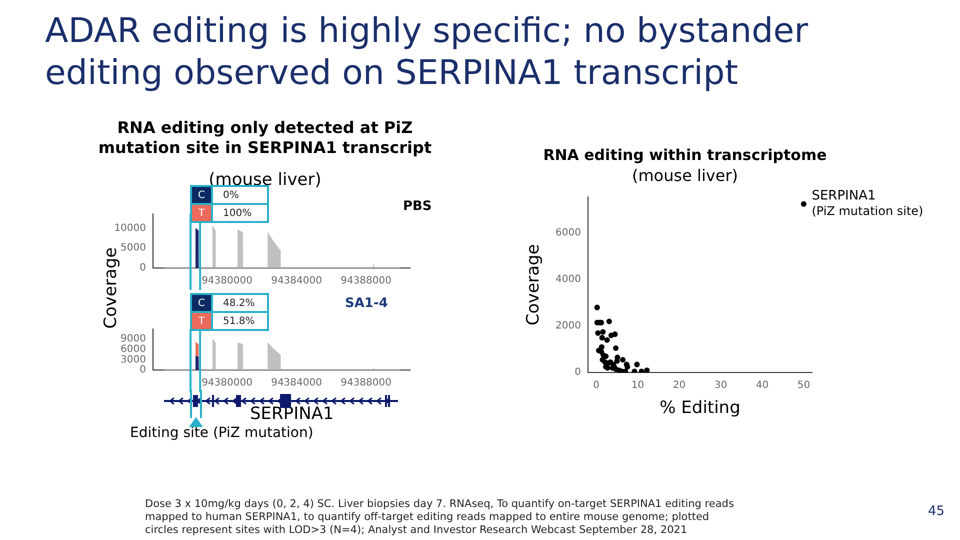  Describe the element at coordinates (222, 433) in the screenshot. I see `text: Editing site (PiZ mutation)` at that location.